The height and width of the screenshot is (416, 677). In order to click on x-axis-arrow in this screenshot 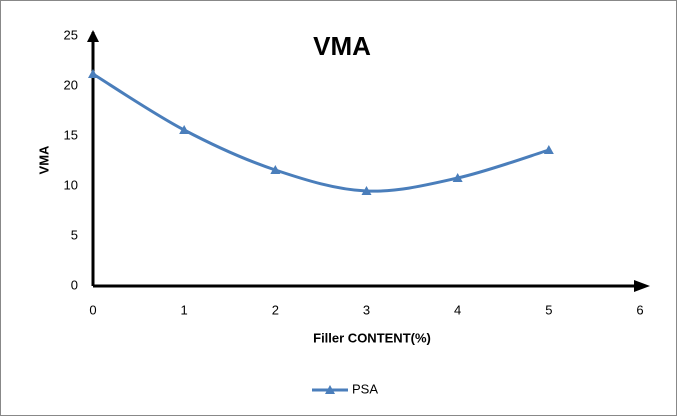, I will do `click(642, 286)`.